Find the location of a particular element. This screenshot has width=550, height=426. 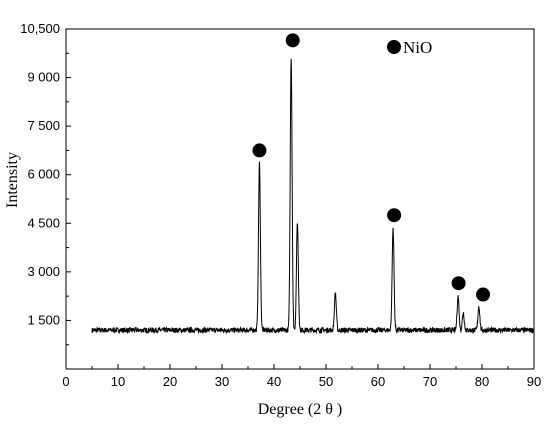

x-tick-label: 0 is located at coordinates (65, 381).